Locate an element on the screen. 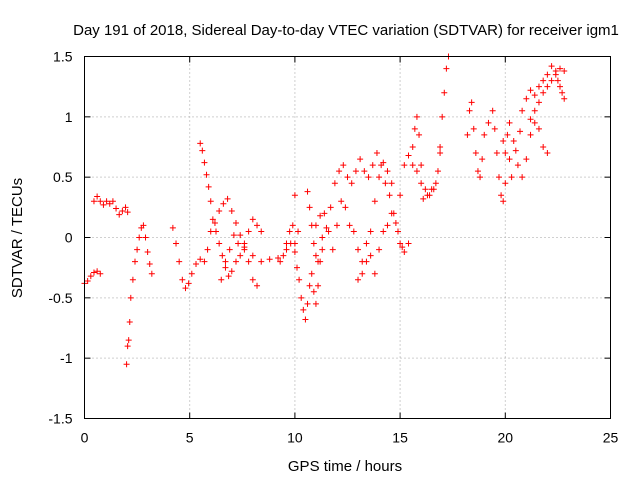 This screenshot has width=640, height=480. x-tick-label: 25 is located at coordinates (611, 438).